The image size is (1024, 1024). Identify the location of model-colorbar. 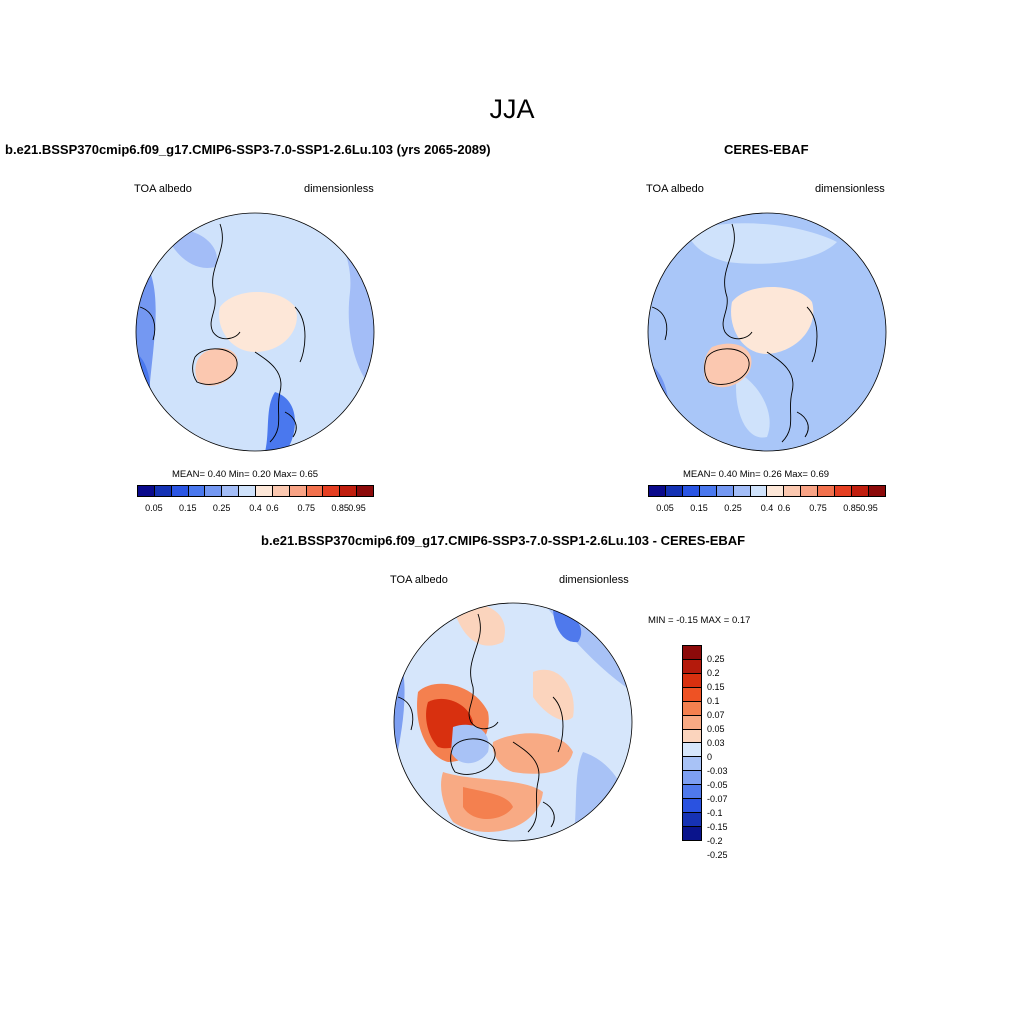
(255, 491).